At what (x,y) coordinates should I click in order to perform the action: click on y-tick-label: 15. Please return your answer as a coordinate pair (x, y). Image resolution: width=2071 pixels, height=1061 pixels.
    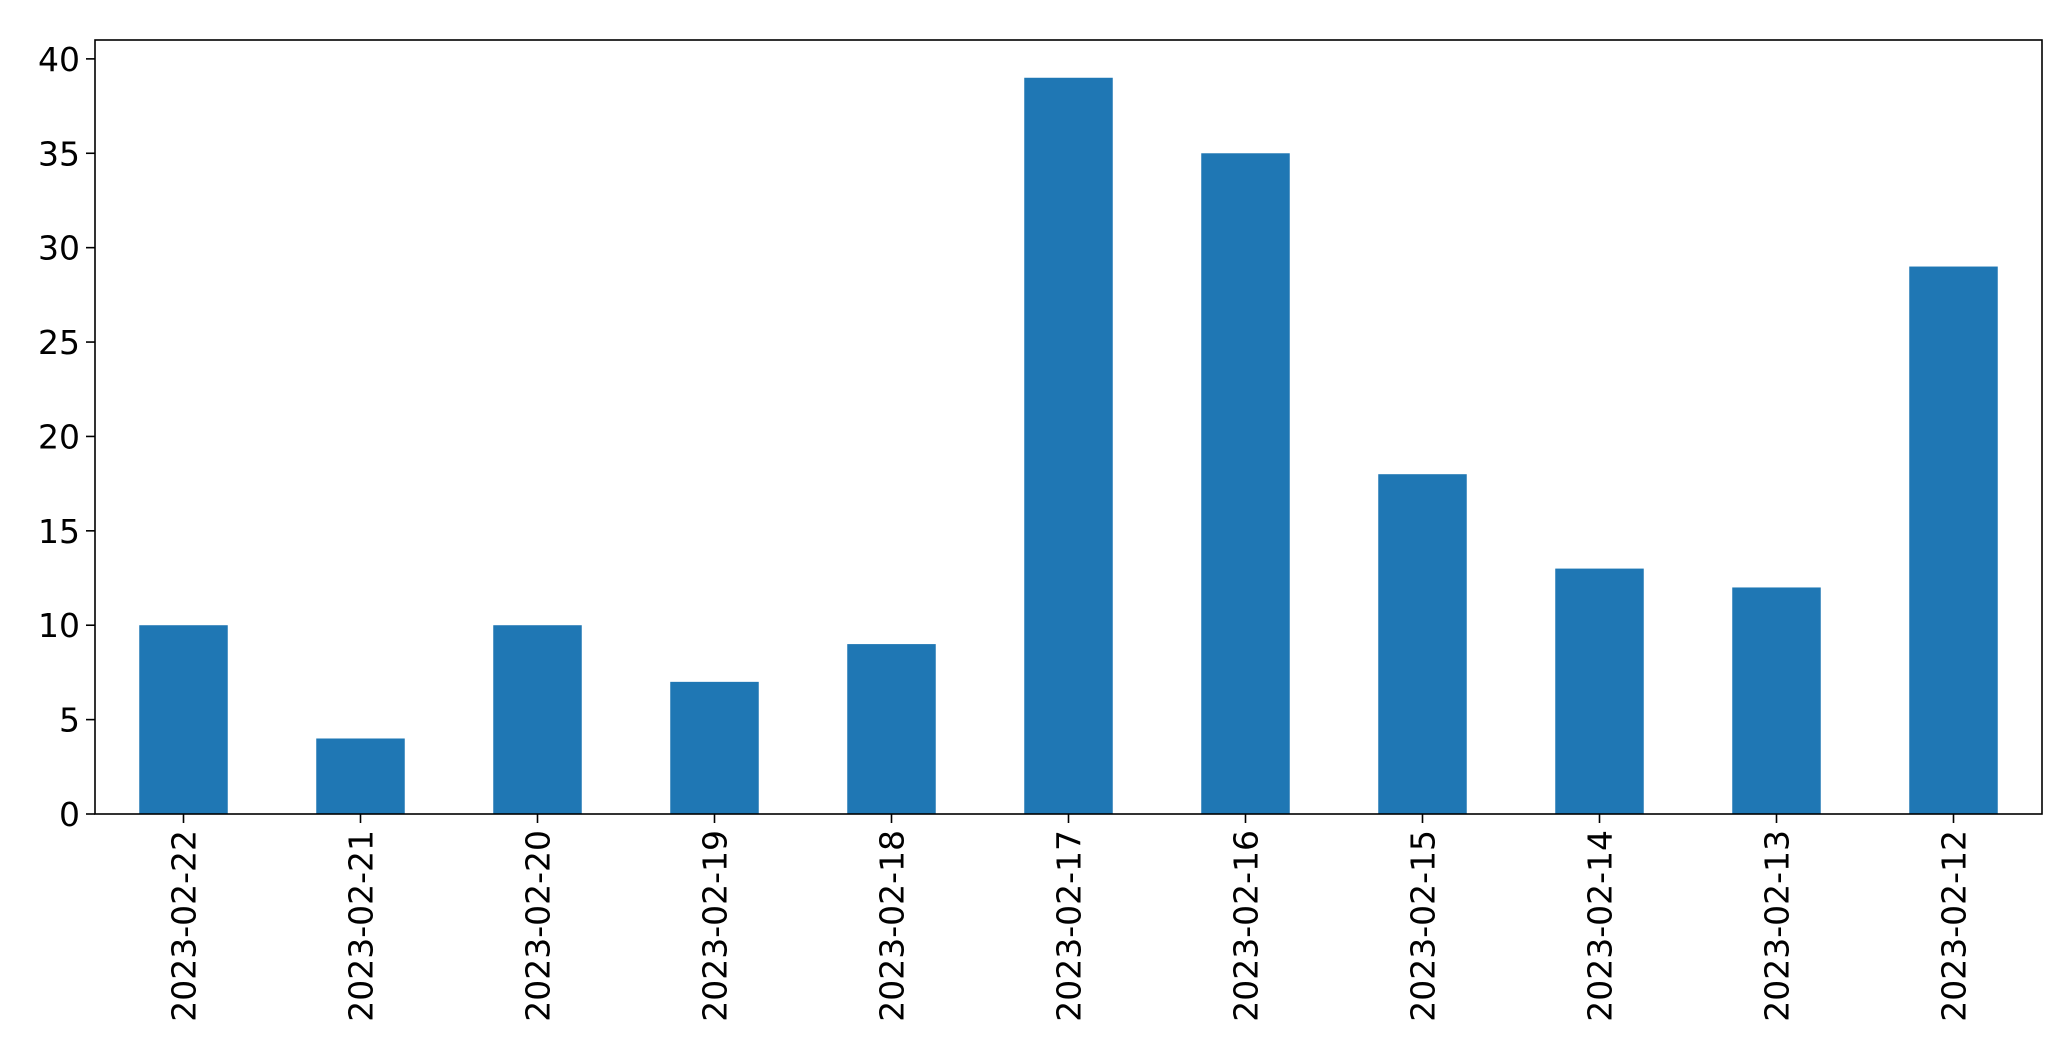
    Looking at the image, I should click on (59, 531).